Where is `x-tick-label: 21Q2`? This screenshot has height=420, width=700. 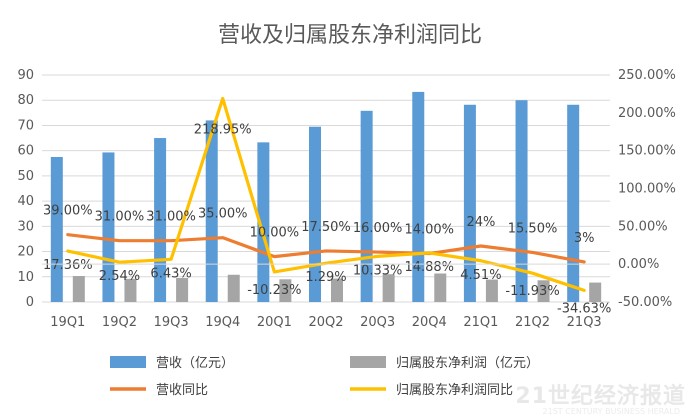
x-tick-label: 21Q2 is located at coordinates (532, 322).